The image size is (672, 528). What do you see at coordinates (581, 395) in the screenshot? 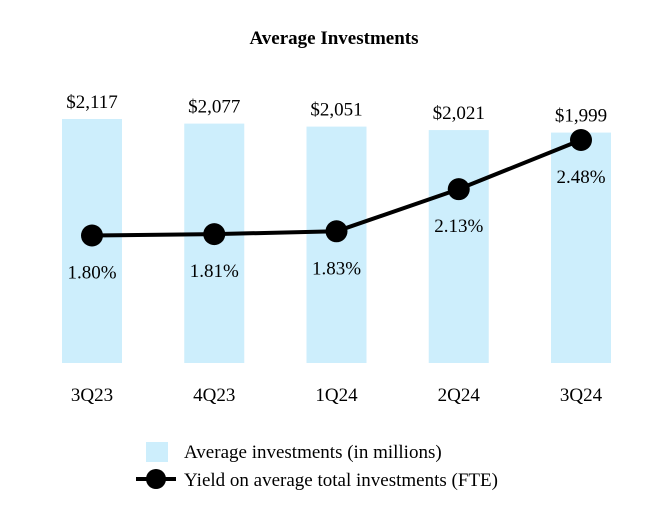
I see `x-tick-label: 3Q24` at bounding box center [581, 395].